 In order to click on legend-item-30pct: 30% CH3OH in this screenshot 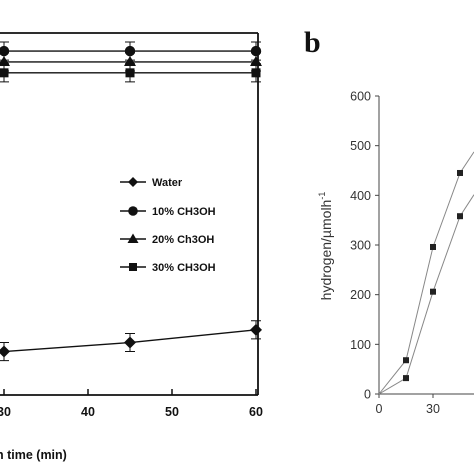, I will do `click(168, 268)`.